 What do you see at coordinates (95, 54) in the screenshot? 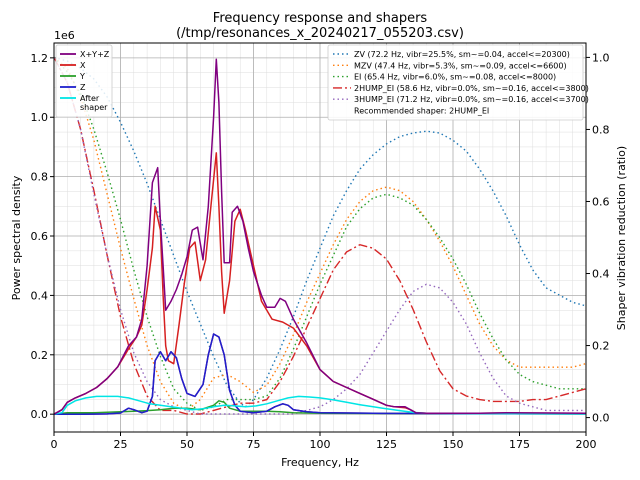
I see `legend-psd-label: X+Y+Z` at bounding box center [95, 54].